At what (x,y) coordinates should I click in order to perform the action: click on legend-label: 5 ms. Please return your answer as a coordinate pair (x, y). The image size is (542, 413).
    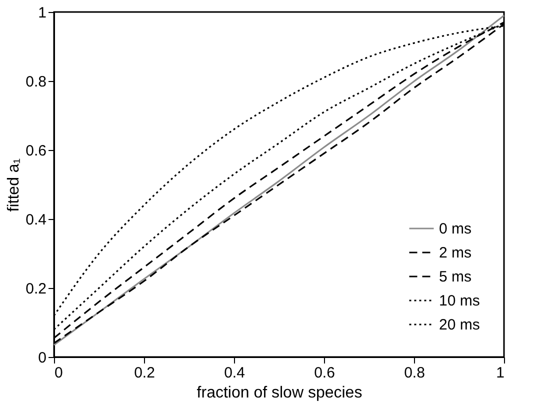
    Looking at the image, I should click on (455, 277).